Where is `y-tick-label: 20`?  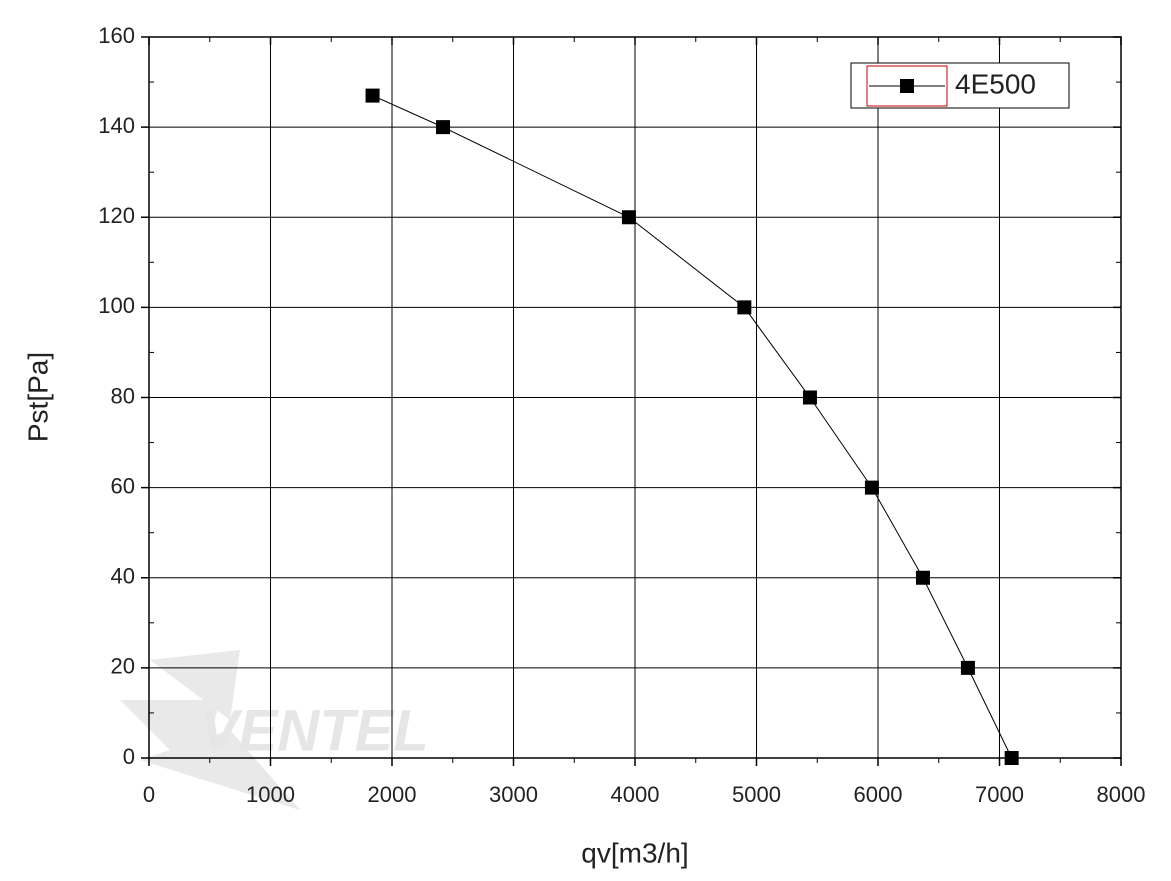 y-tick-label: 20 is located at coordinates (123, 666).